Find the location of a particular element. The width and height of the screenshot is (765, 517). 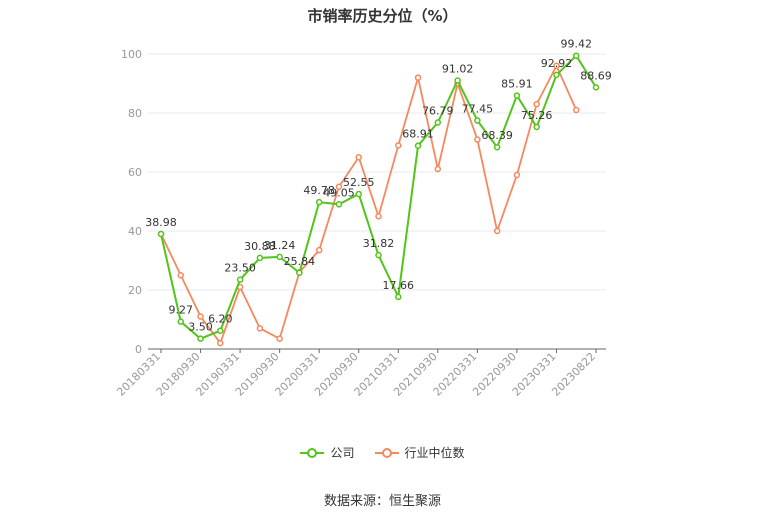

data-label: 76.79 is located at coordinates (438, 110).